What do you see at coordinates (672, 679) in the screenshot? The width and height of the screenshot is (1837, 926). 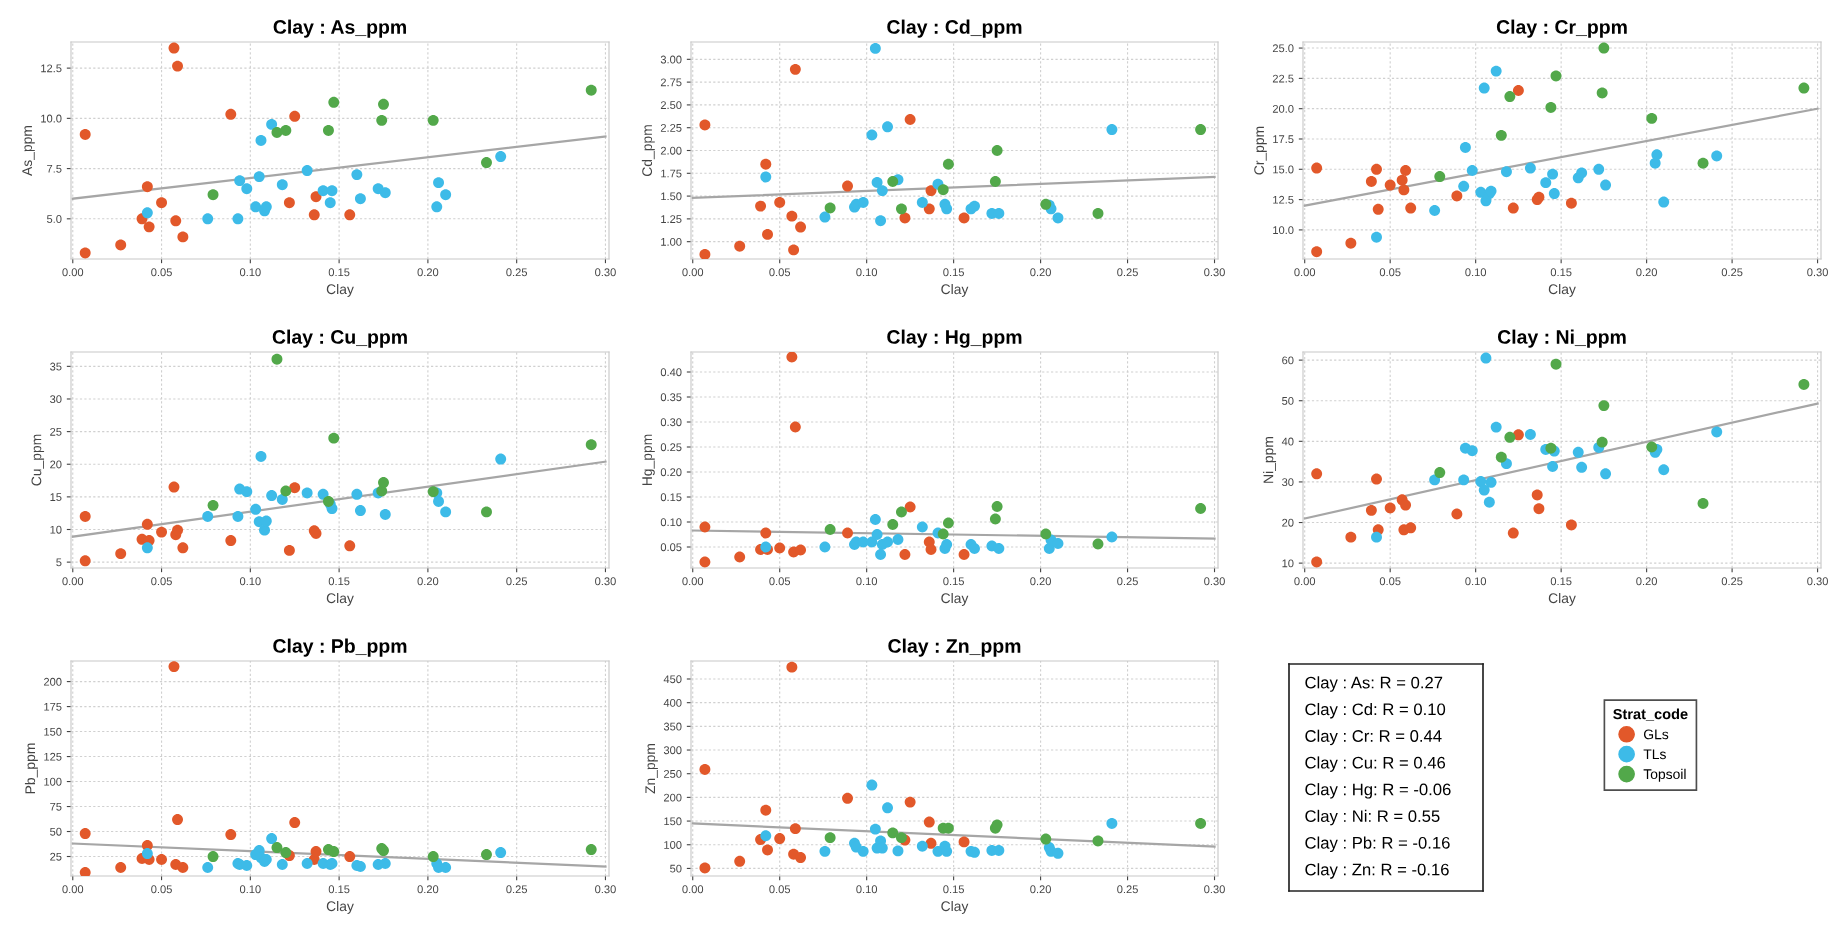 I see `y-tick-label: 450` at bounding box center [672, 679].